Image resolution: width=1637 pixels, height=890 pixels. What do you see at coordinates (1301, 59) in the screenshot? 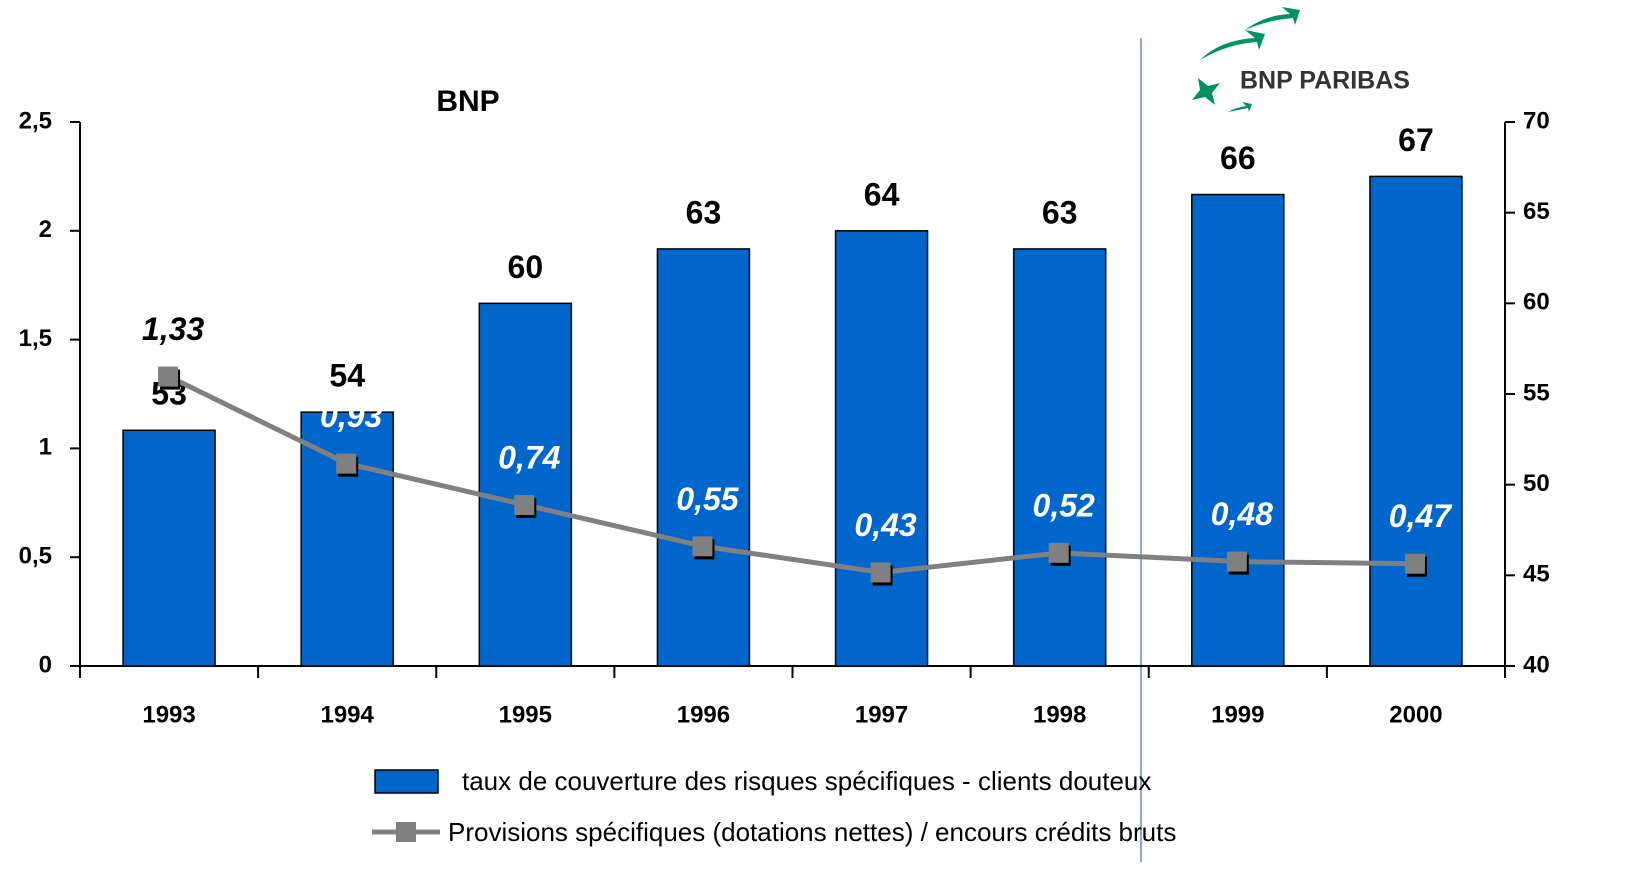
I see `logo: BNP PARIBAS` at bounding box center [1301, 59].